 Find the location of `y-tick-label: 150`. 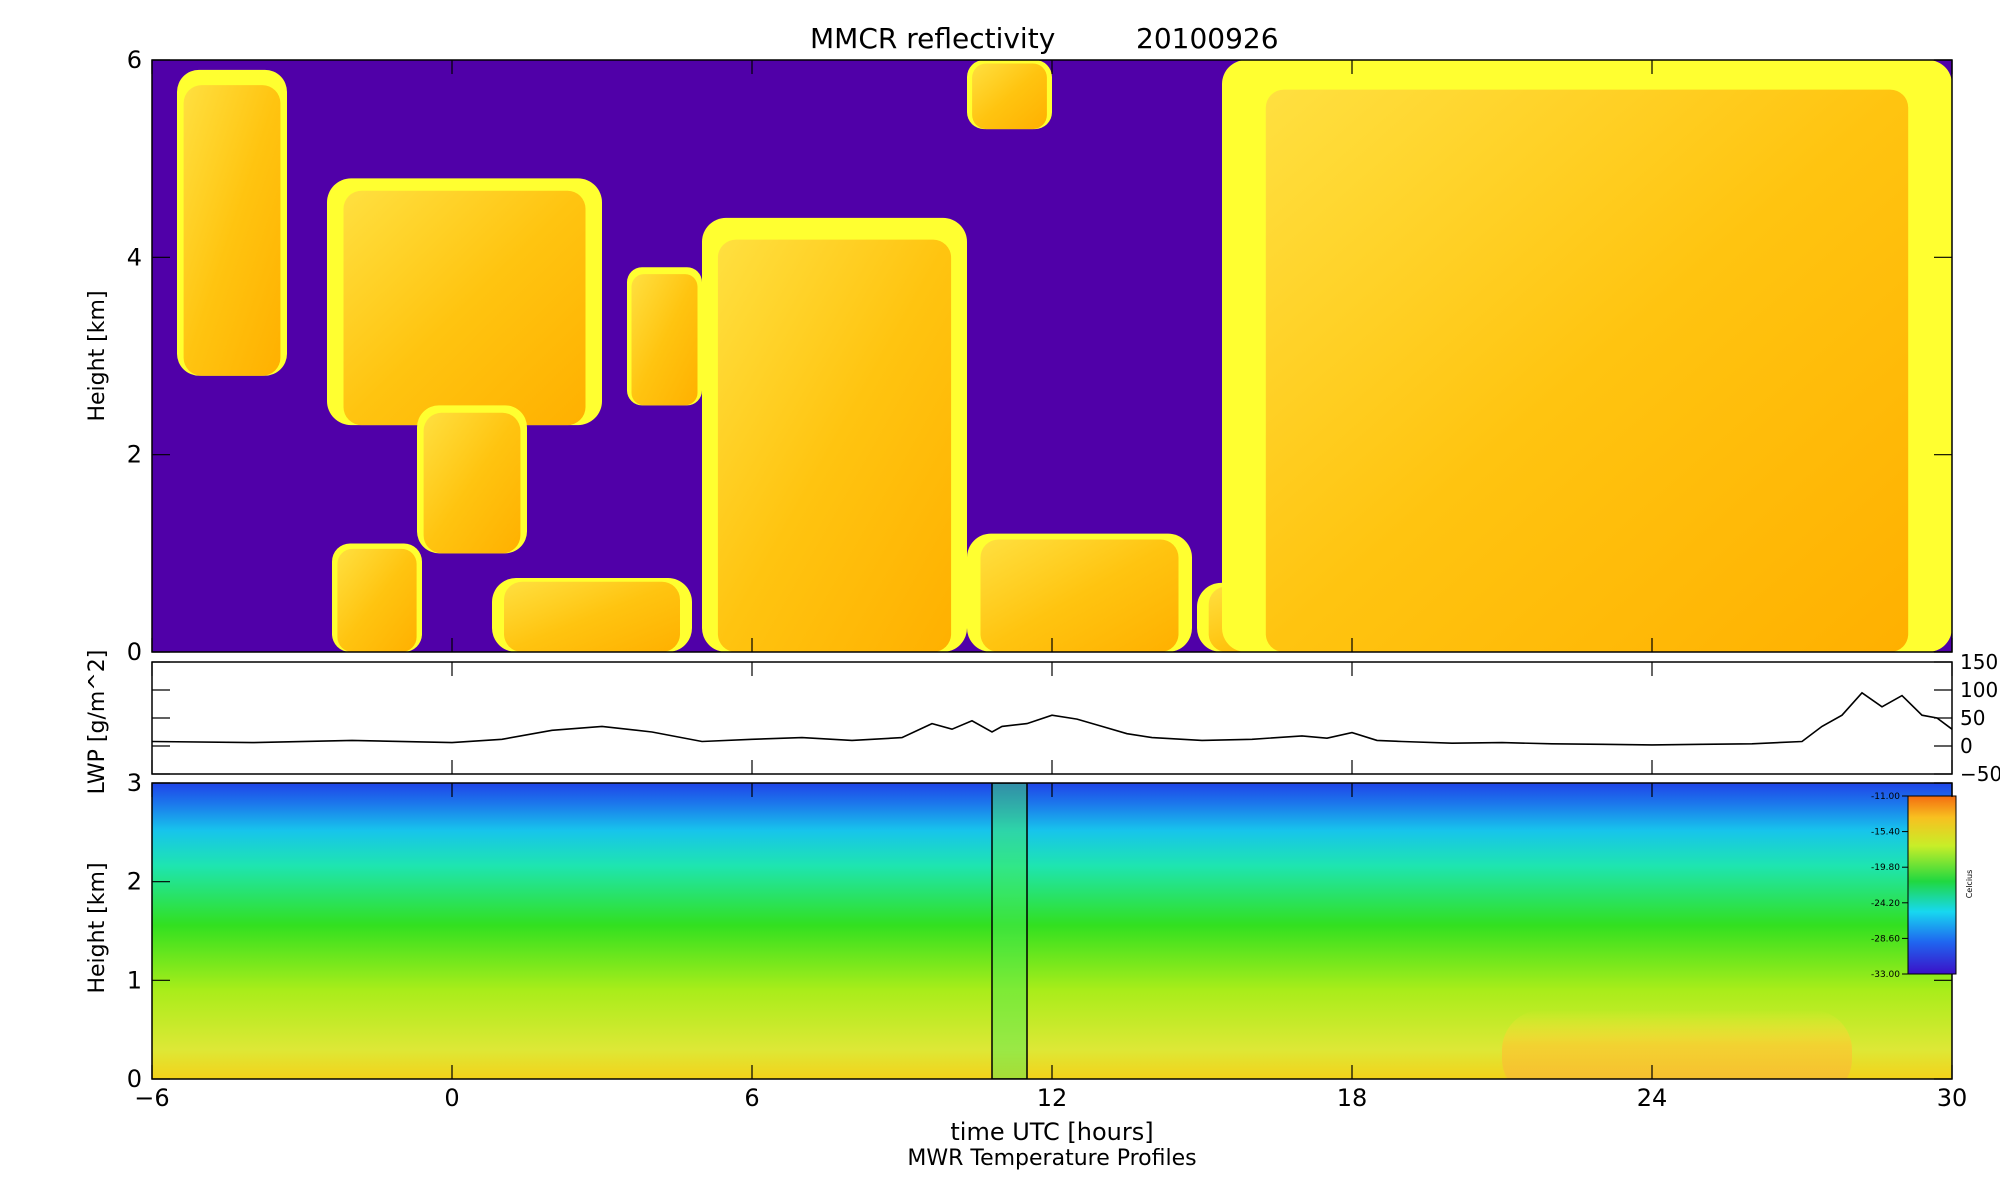

y-tick-label: 150 is located at coordinates (1979, 662).